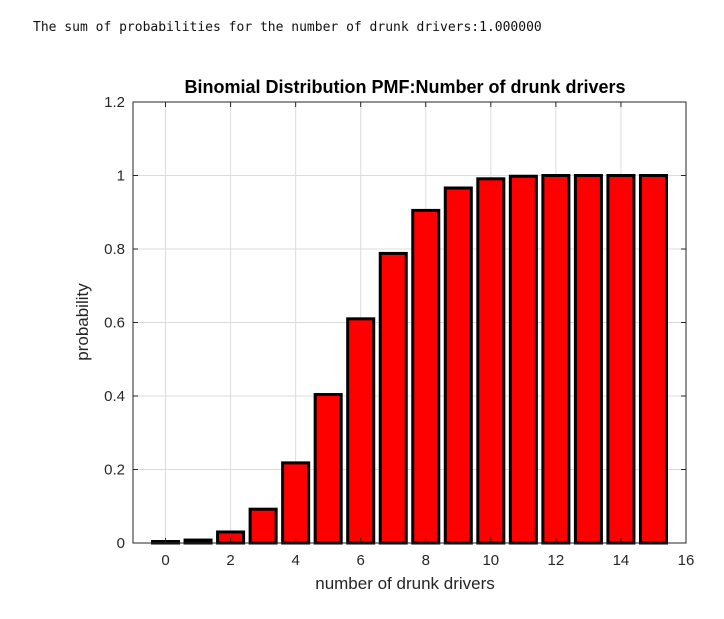 The width and height of the screenshot is (724, 619). What do you see at coordinates (621, 560) in the screenshot?
I see `x-tick-label: 14` at bounding box center [621, 560].